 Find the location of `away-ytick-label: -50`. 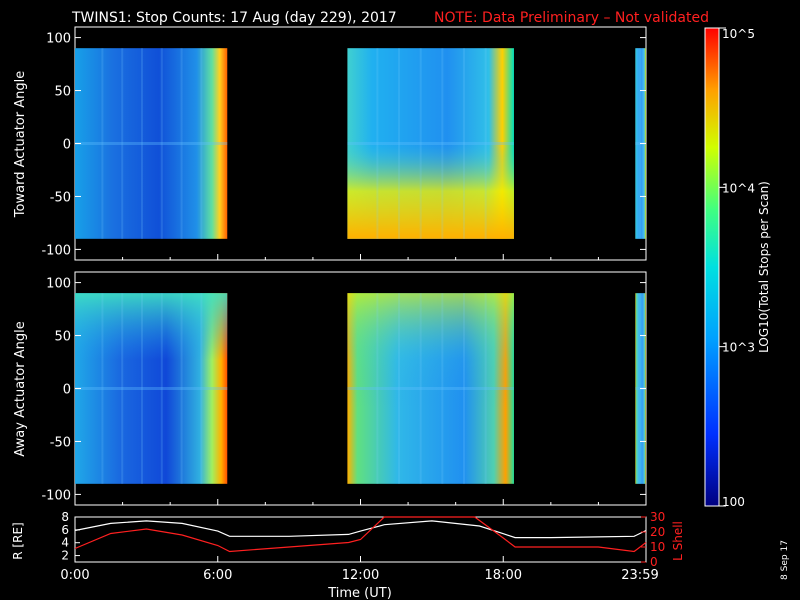

away-ytick-label: -50 is located at coordinates (60, 442).